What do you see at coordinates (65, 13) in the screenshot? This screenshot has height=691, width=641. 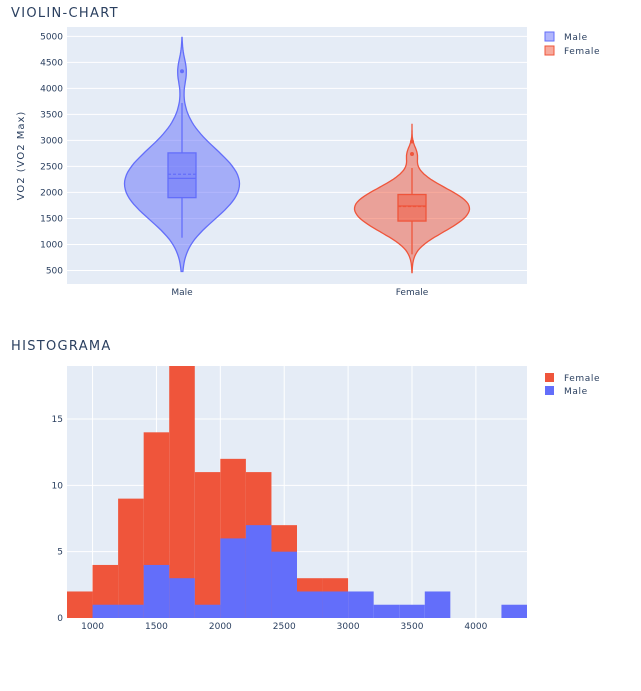 I see `violin-chart-title: VIOLIN-CHART` at bounding box center [65, 13].